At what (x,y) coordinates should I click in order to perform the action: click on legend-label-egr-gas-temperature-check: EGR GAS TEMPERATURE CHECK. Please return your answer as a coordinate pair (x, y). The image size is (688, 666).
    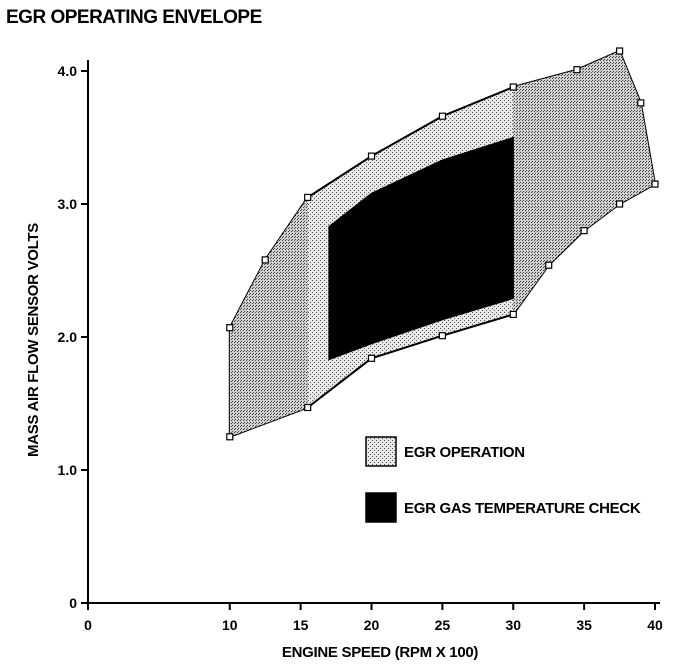
    Looking at the image, I should click on (522, 508).